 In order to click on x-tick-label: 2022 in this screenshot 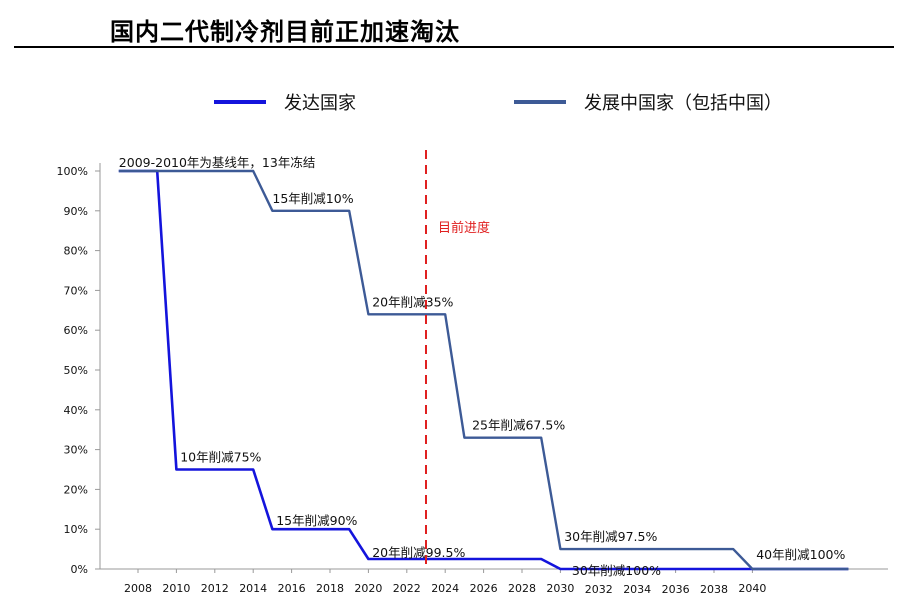, I will do `click(407, 588)`.